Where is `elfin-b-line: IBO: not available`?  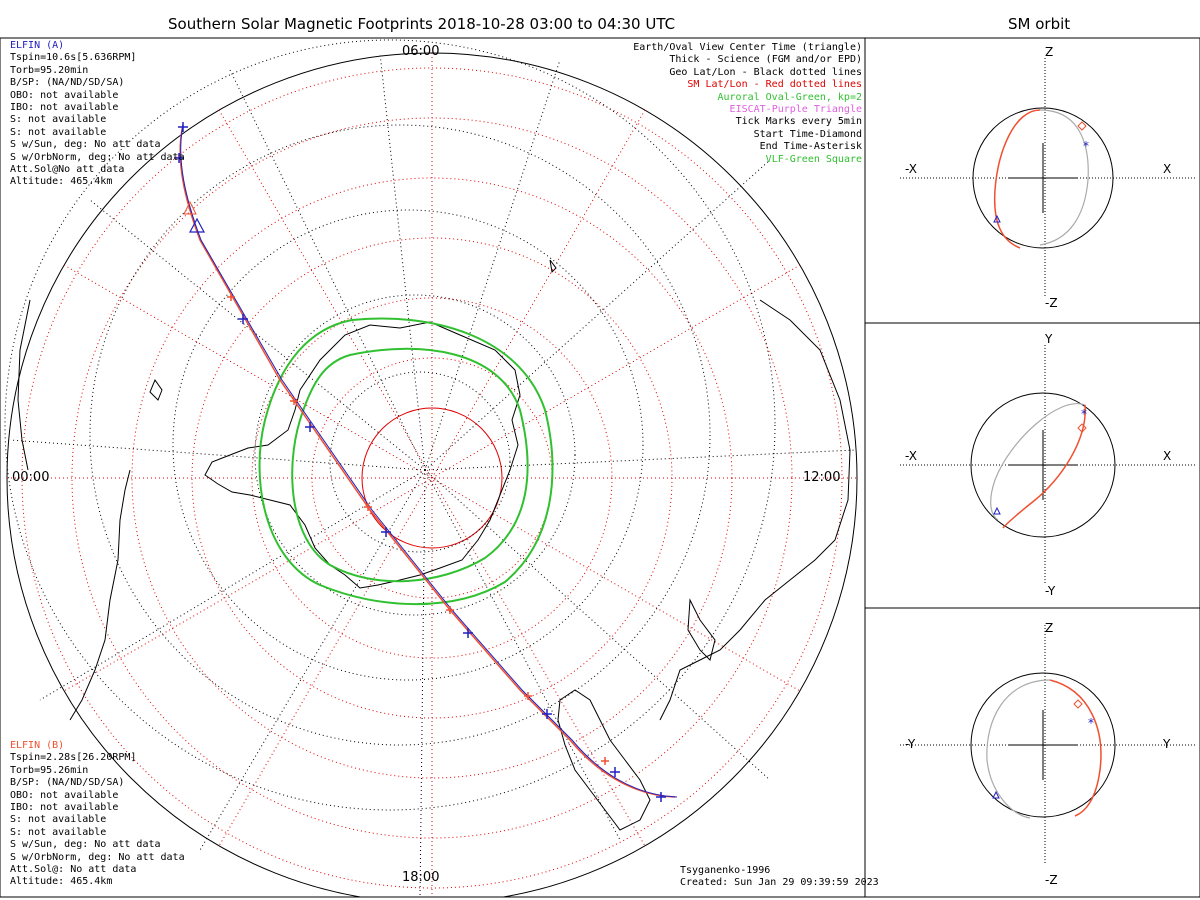 elfin-b-line: IBO: not available is located at coordinates (64, 807).